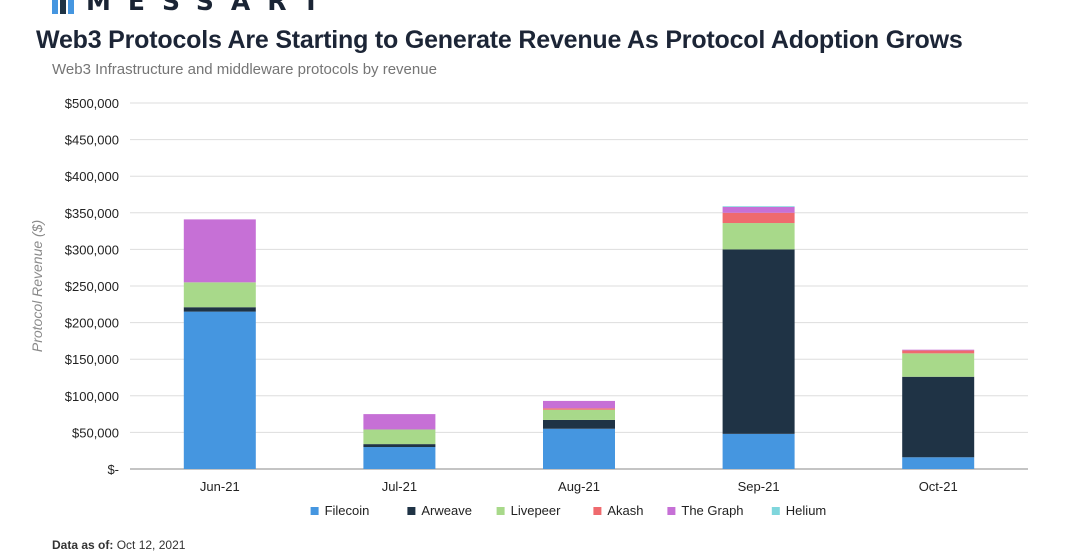 This screenshot has width=1080, height=552. I want to click on x-tick-label: Jun-21, so click(220, 486).